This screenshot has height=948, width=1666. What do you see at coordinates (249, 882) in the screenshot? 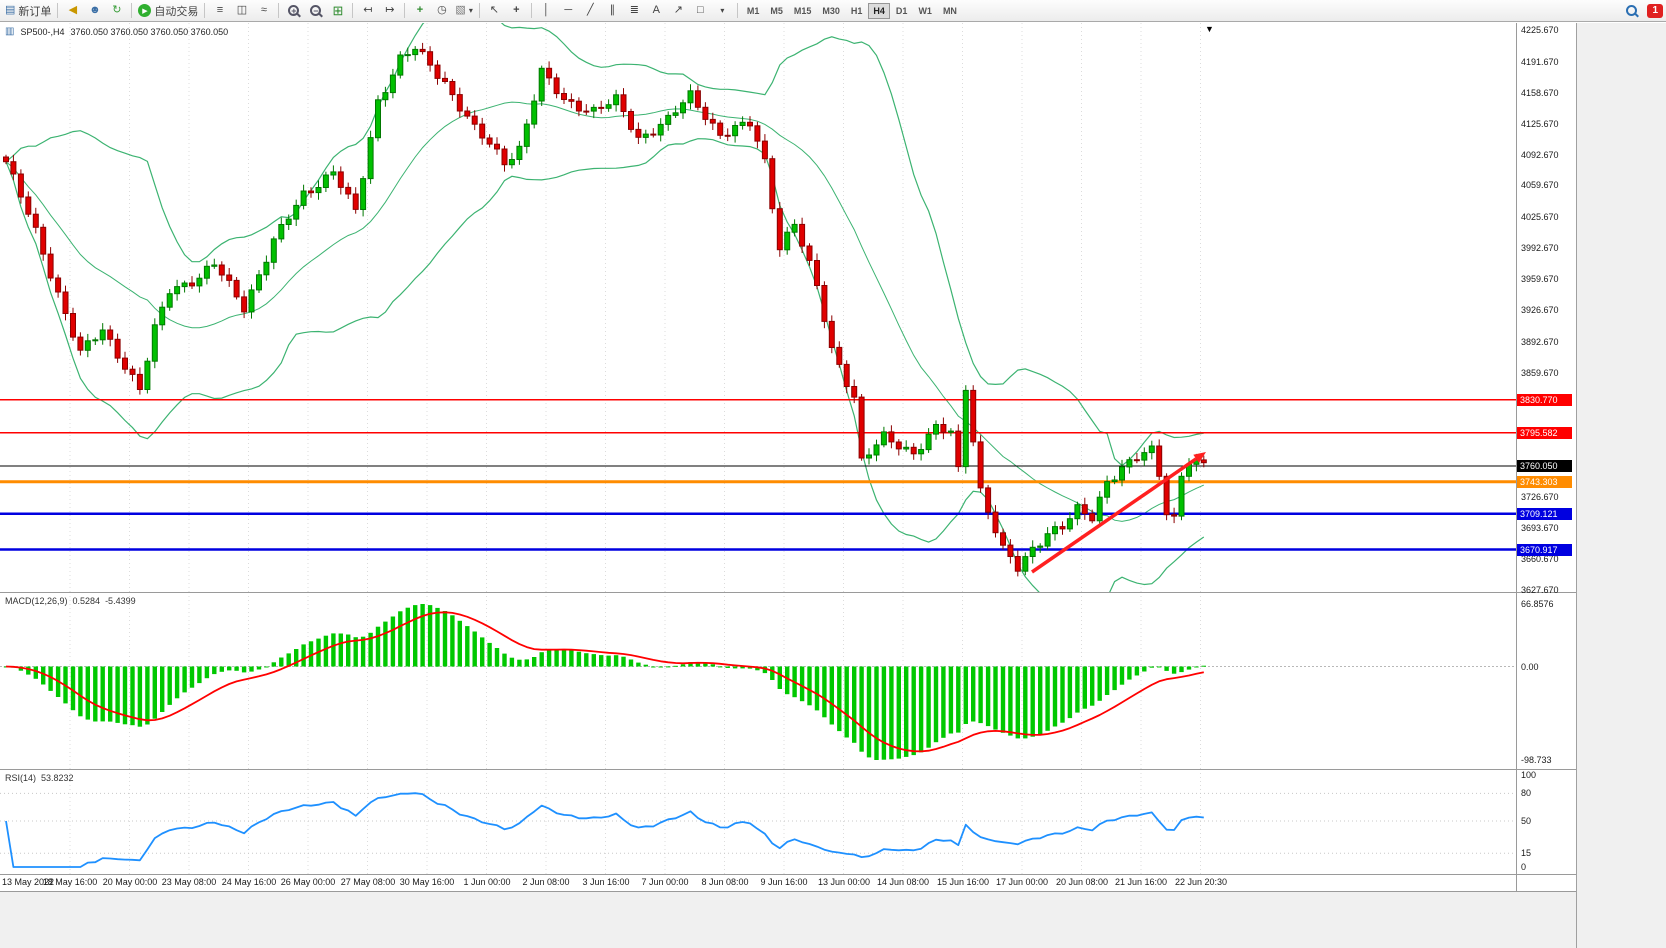
I see `date-label: 24 May 16:00` at bounding box center [249, 882].